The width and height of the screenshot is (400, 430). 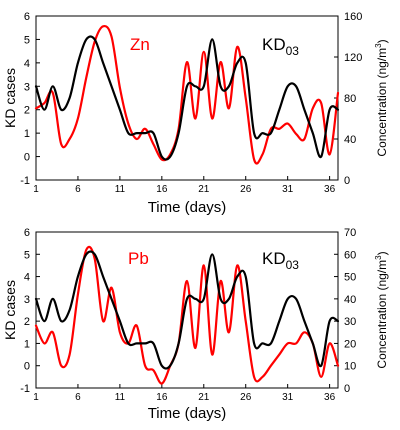 I want to click on annotation-metal: Zn, so click(x=140, y=44).